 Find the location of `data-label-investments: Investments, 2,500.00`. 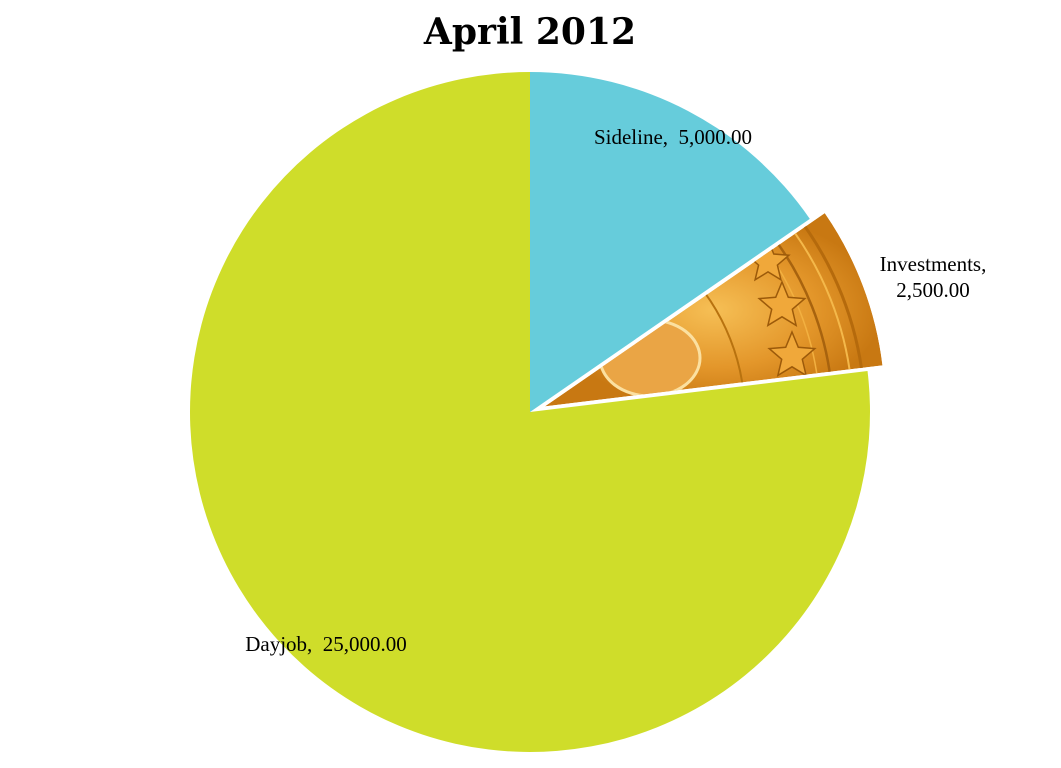

data-label-investments: Investments, 2,500.00 is located at coordinates (933, 277).